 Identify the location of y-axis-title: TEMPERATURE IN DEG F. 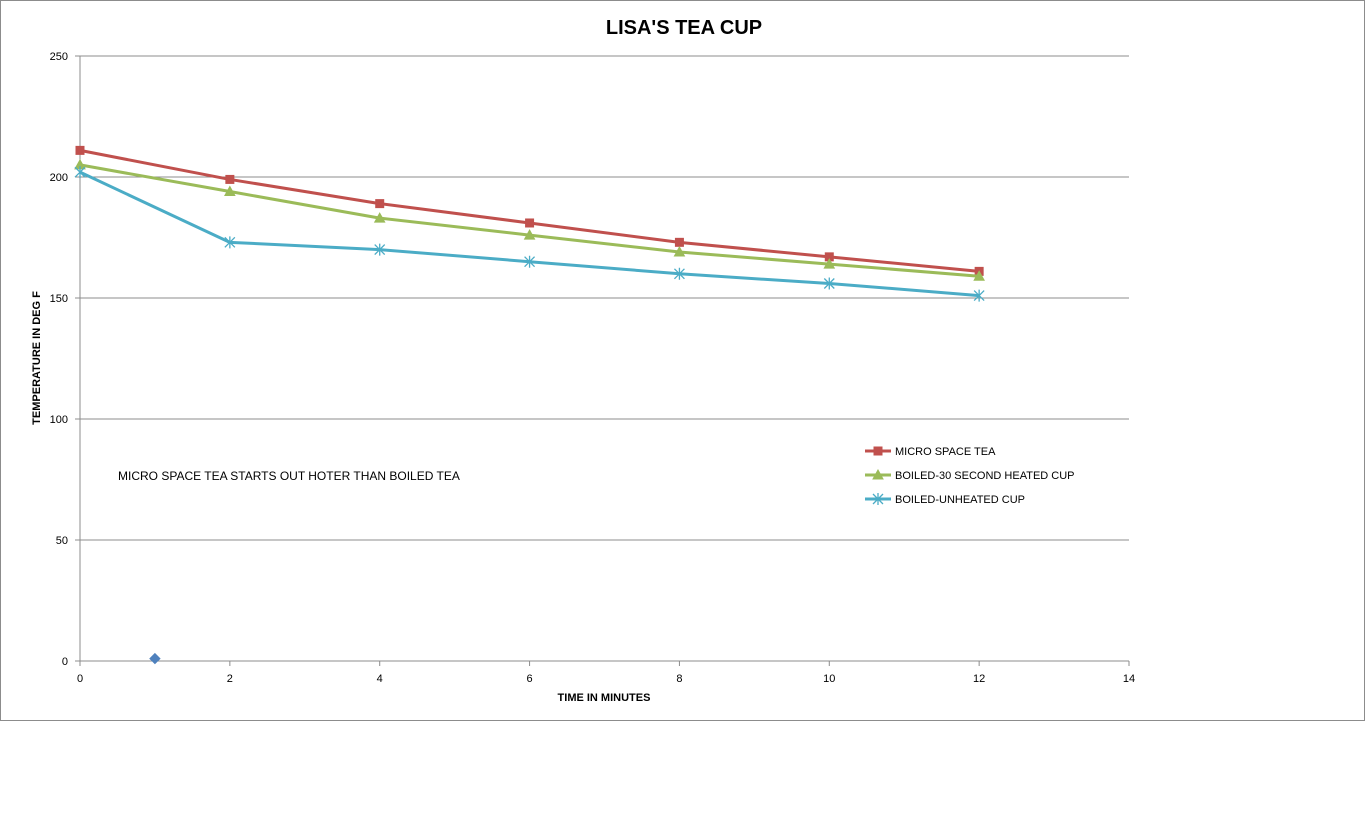
(37, 358).